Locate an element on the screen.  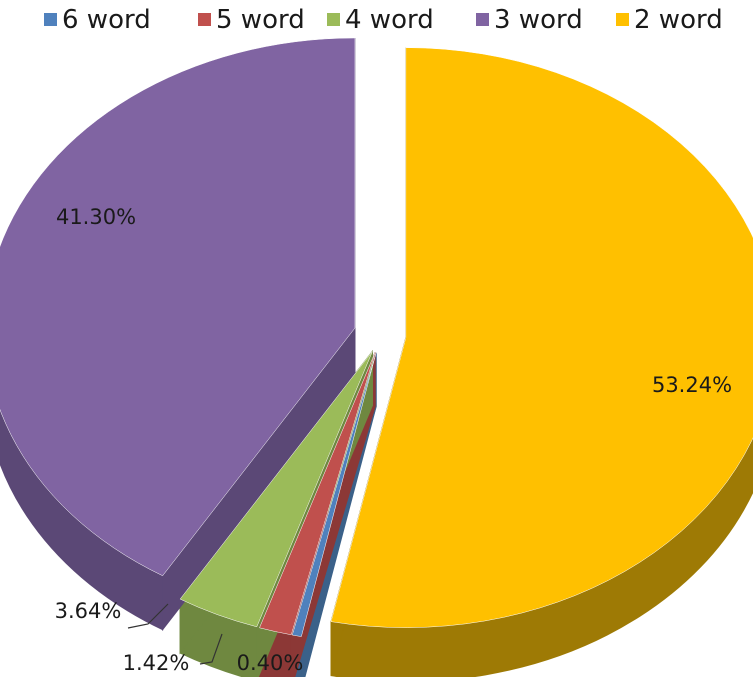
data-label-4-word: 3.64% is located at coordinates (88, 611).